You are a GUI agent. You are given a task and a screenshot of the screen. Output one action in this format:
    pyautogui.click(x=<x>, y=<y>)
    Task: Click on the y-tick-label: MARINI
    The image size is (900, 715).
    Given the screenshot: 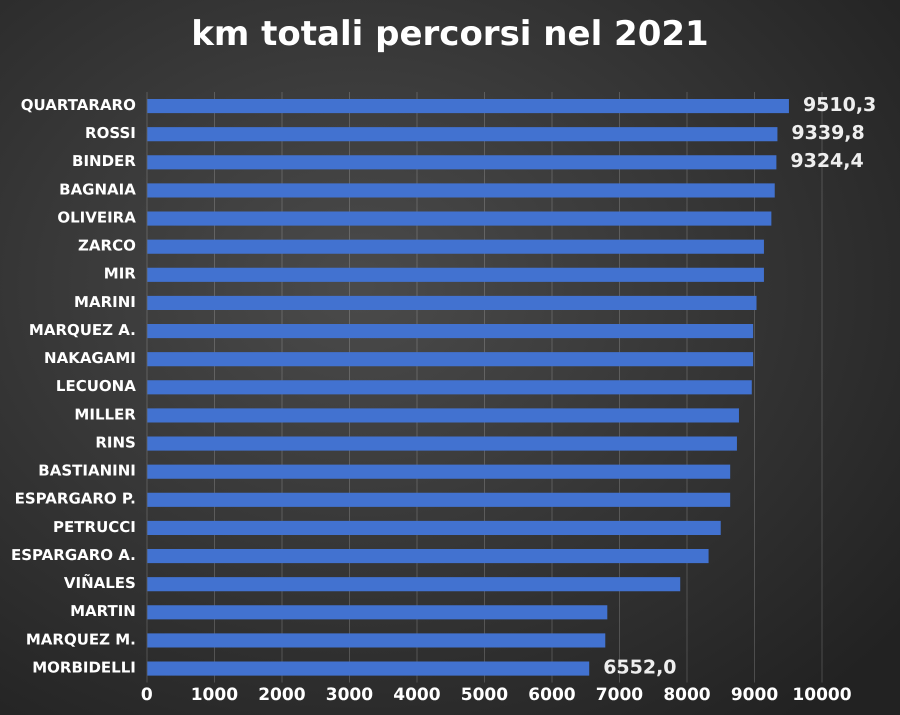 What is the action you would take?
    pyautogui.click(x=105, y=301)
    